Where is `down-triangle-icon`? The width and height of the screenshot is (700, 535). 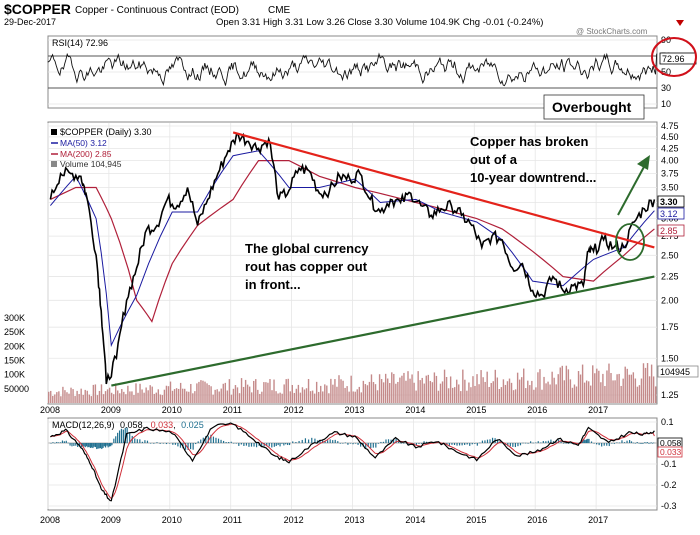 down-triangle-icon is located at coordinates (680, 23).